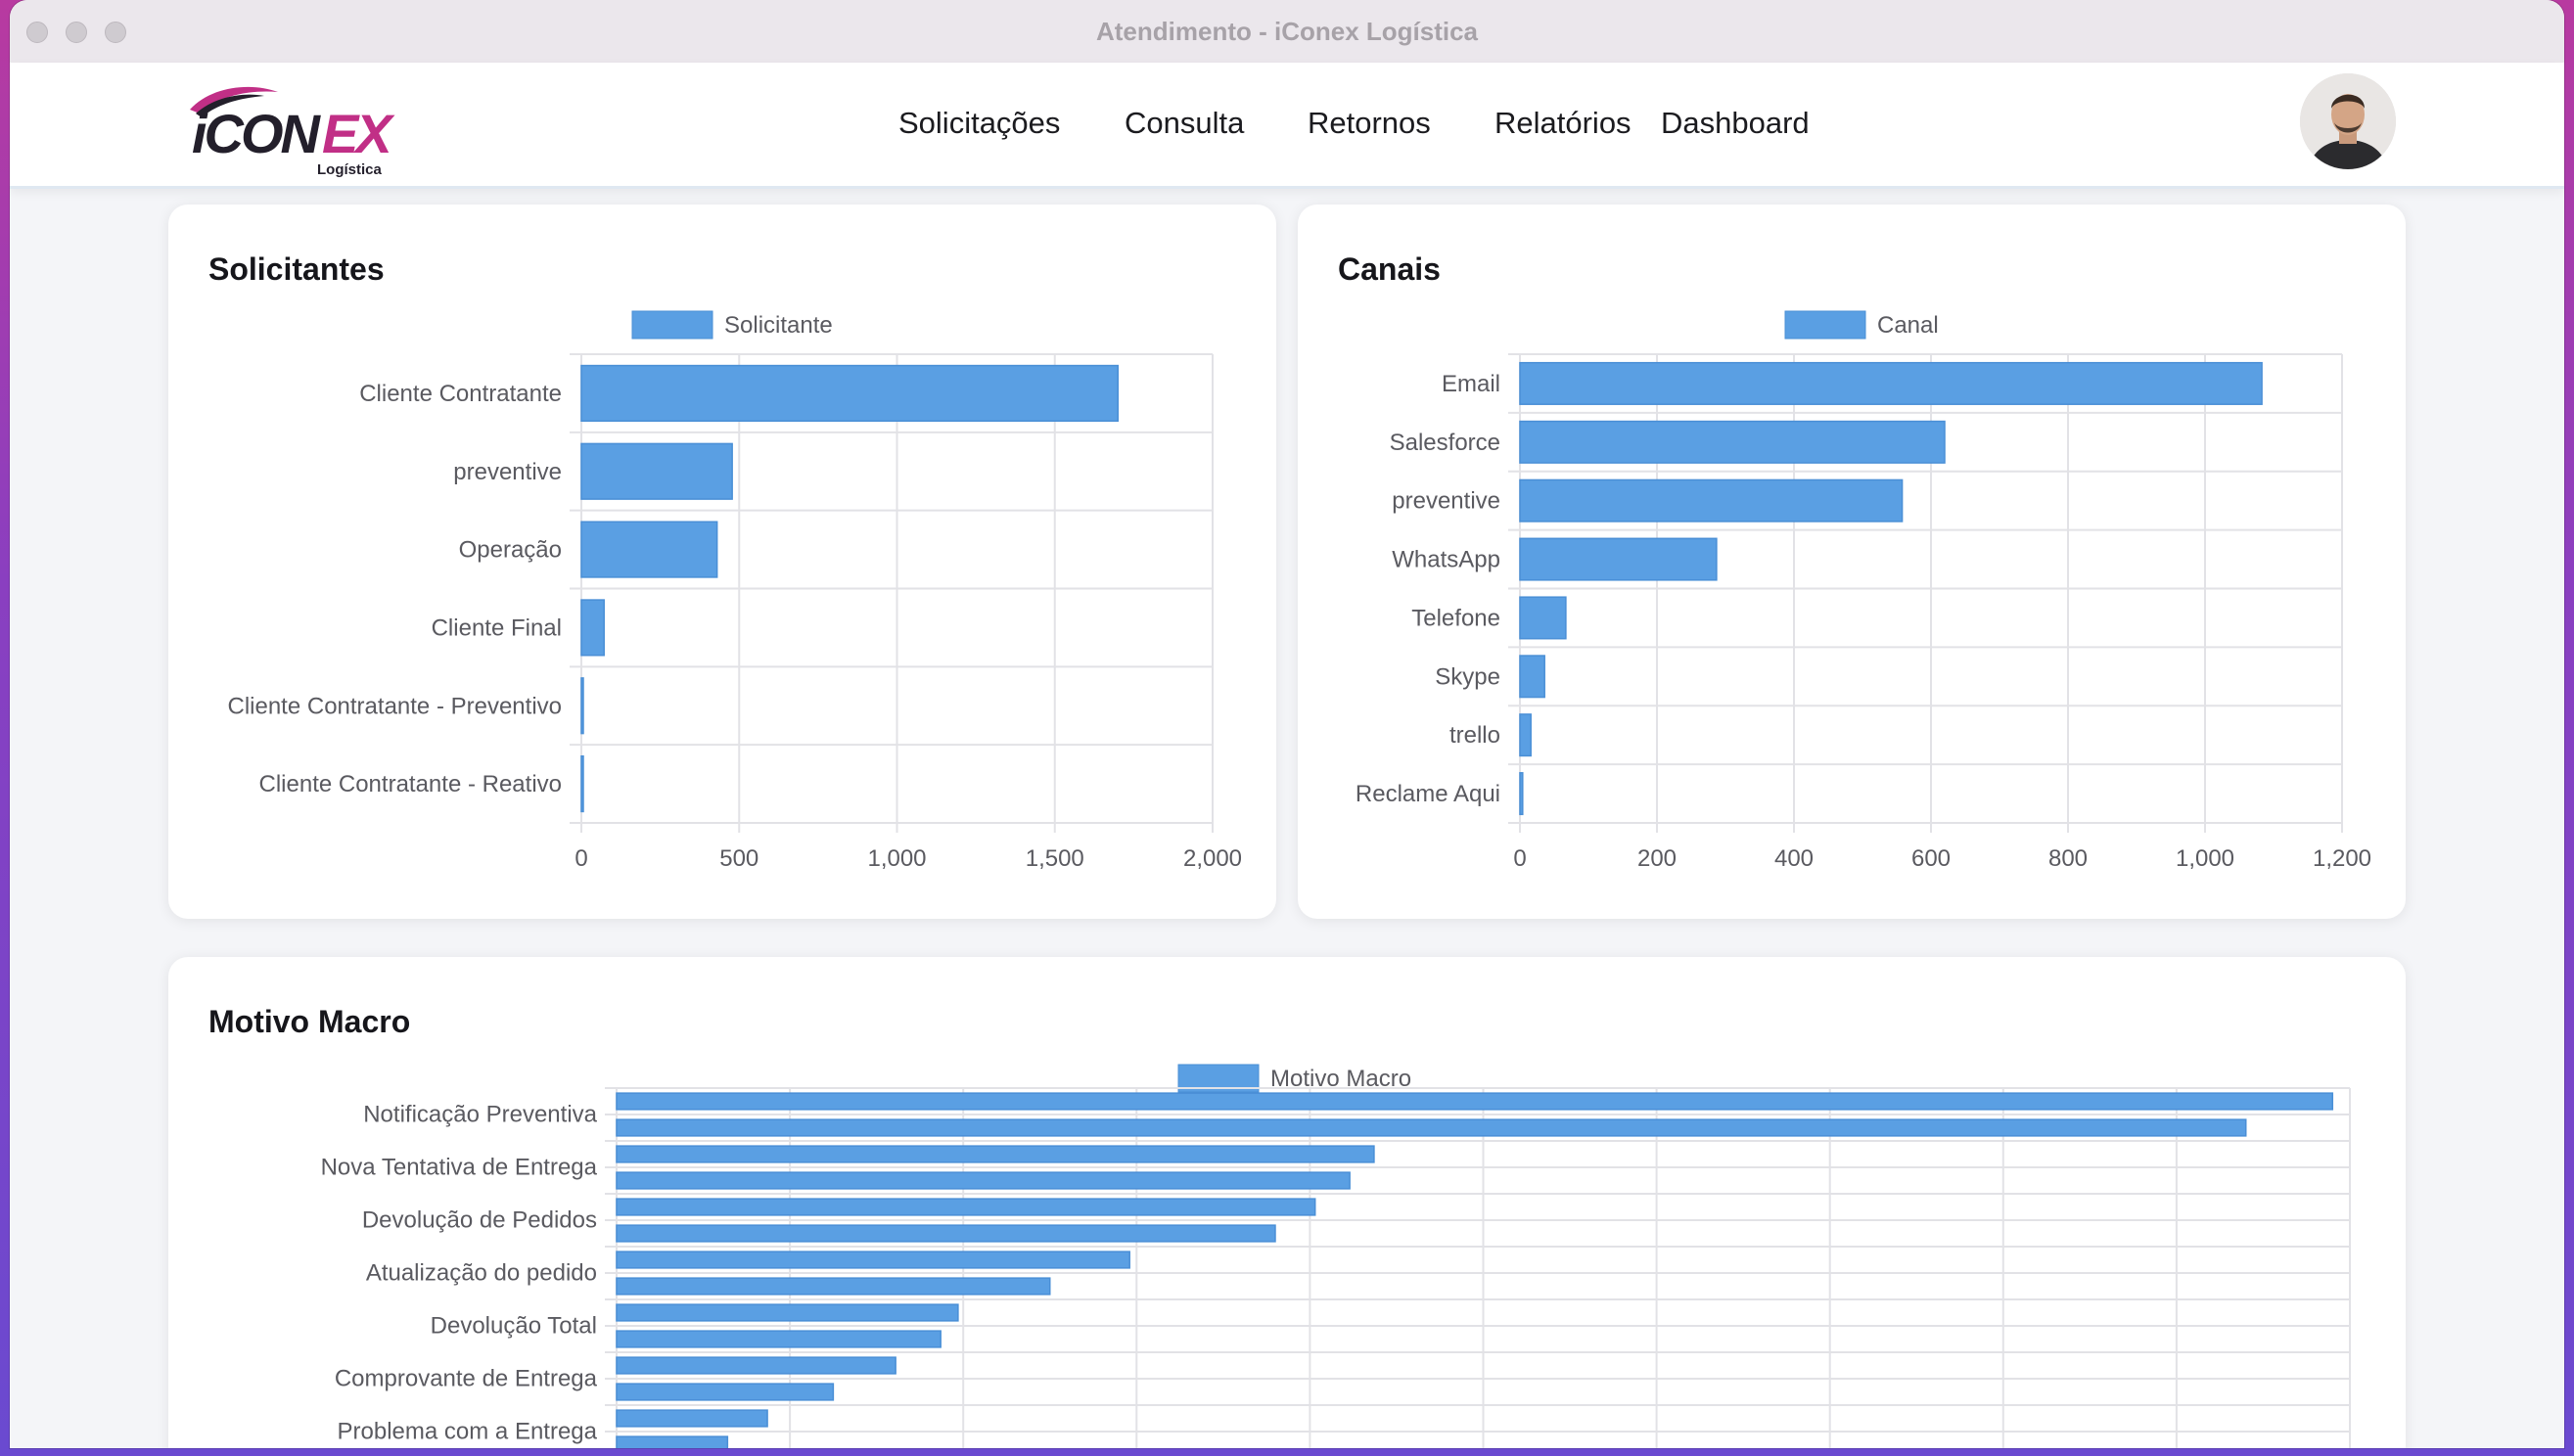 This screenshot has width=2574, height=1456. Describe the element at coordinates (1185, 123) in the screenshot. I see `nav-item-consulta: Consulta` at that location.